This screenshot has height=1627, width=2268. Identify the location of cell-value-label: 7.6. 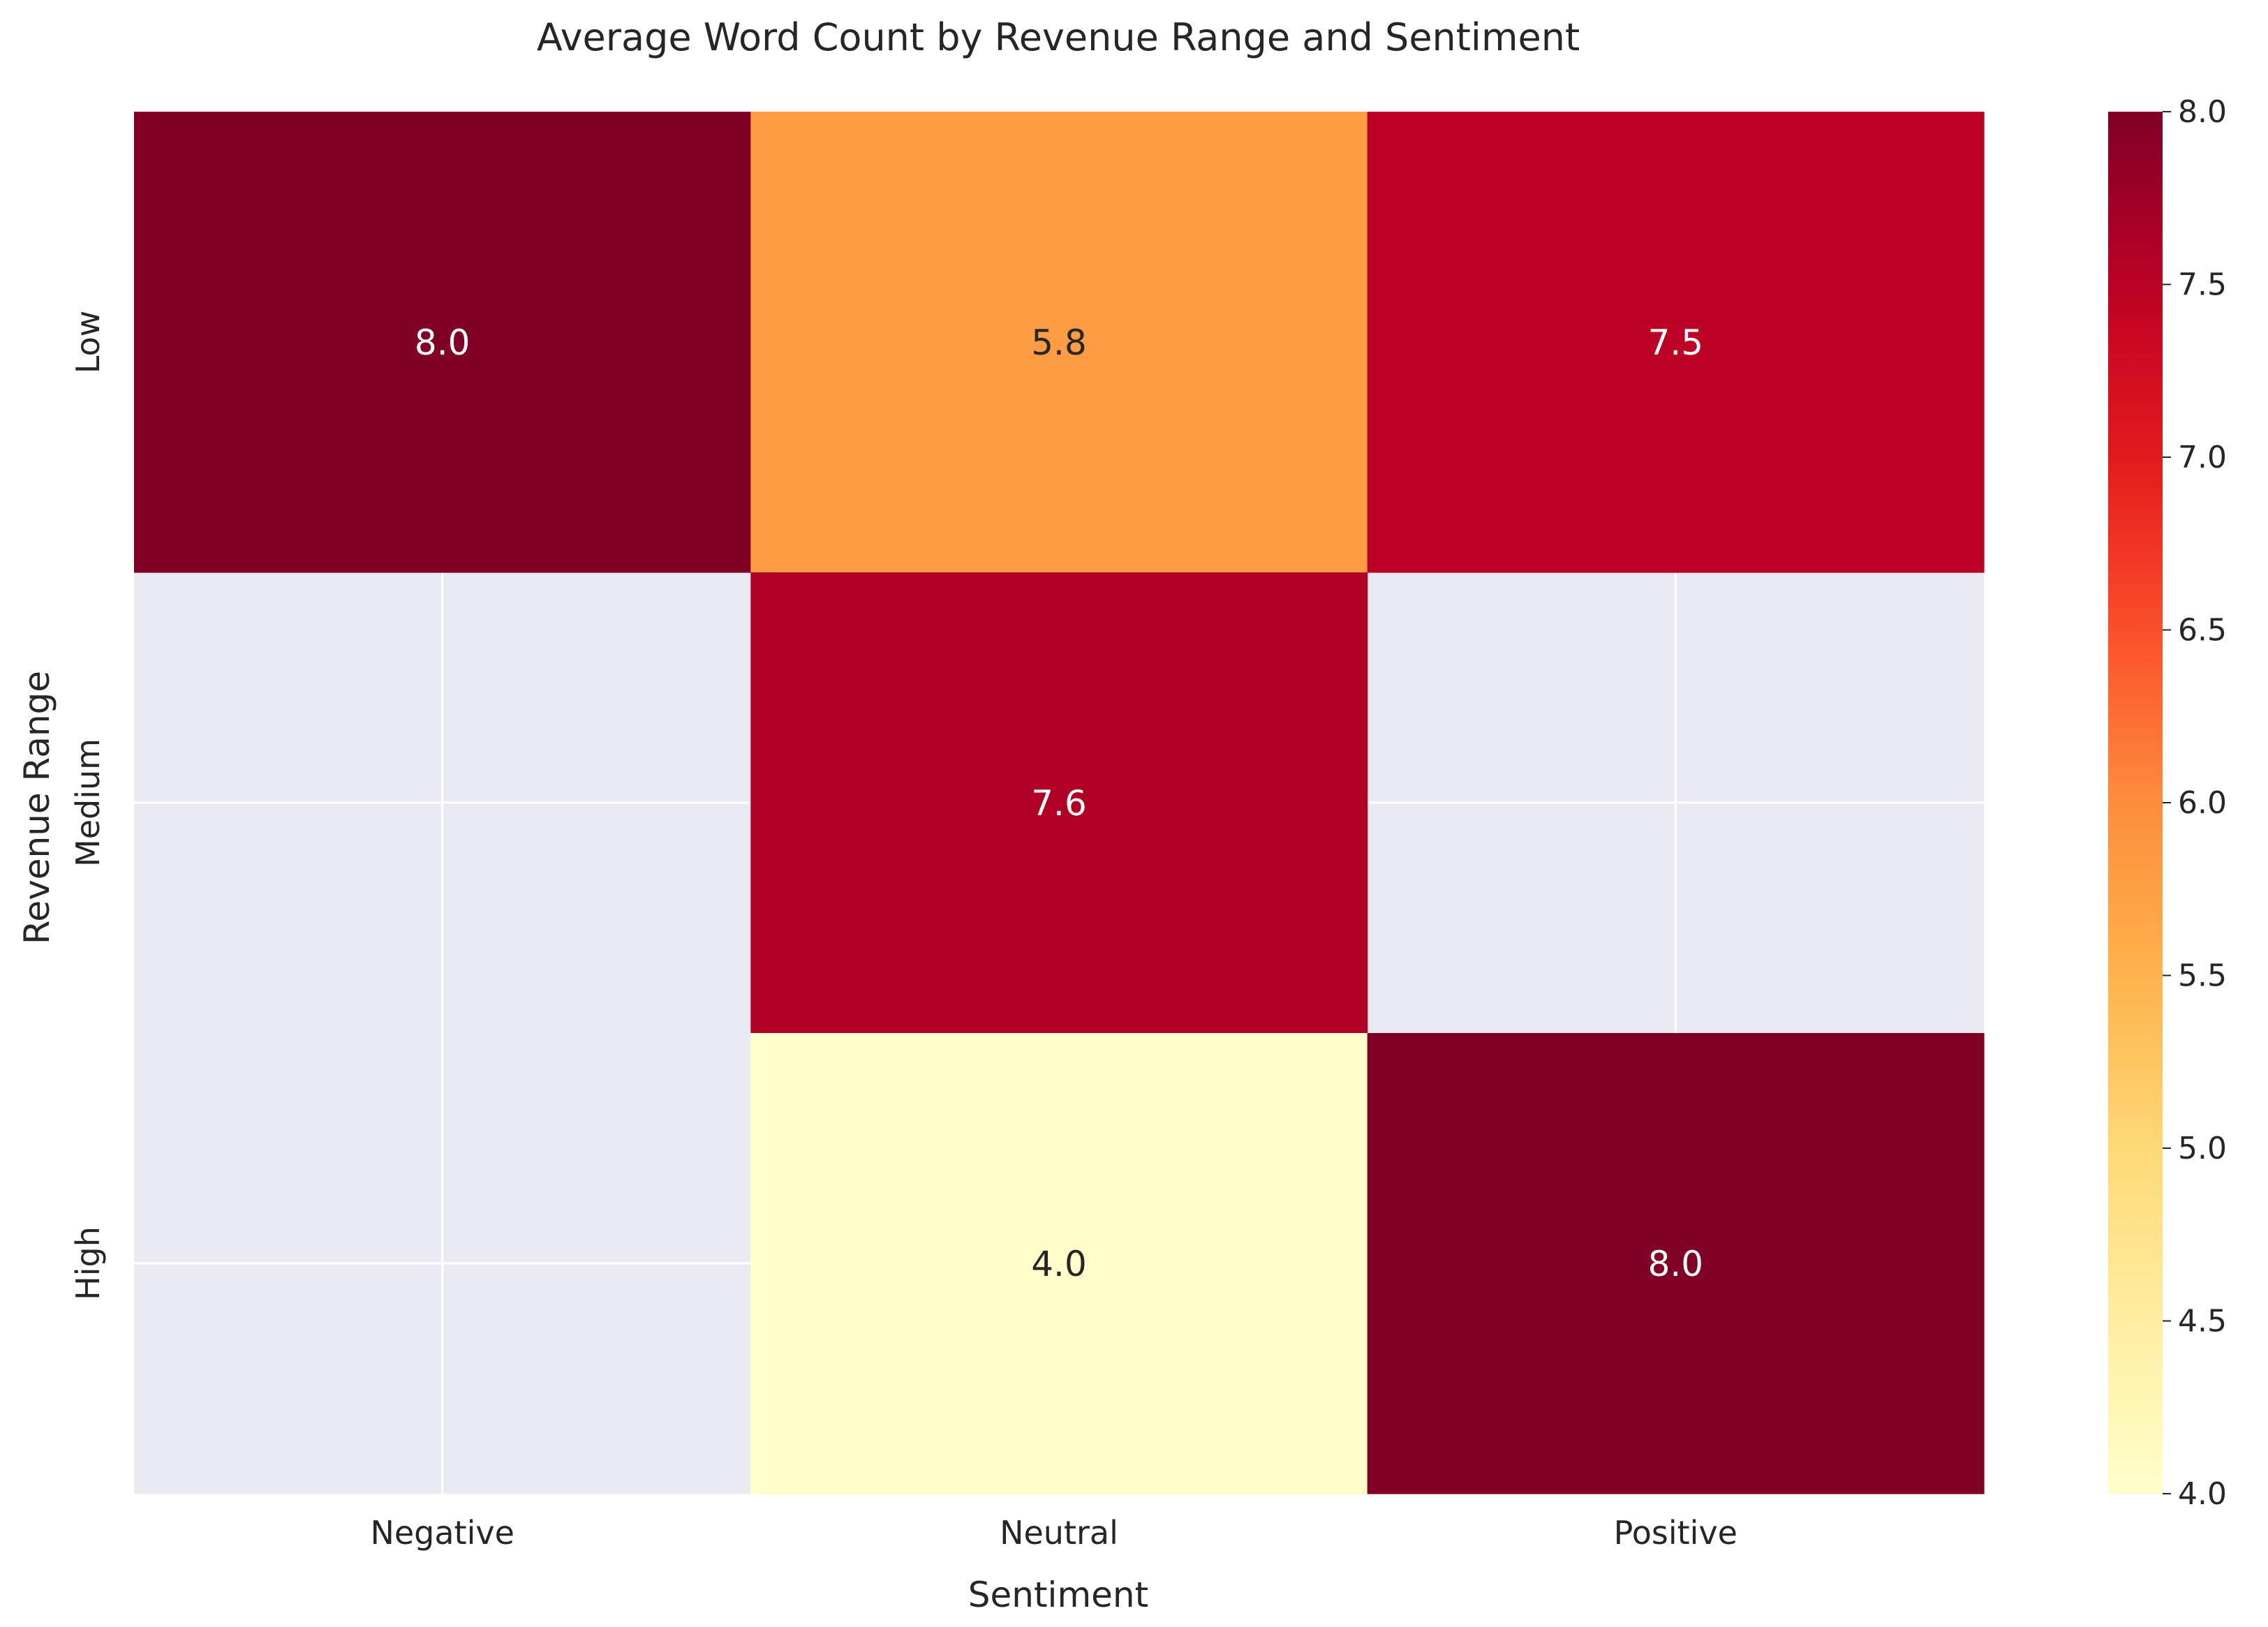
(1059, 804).